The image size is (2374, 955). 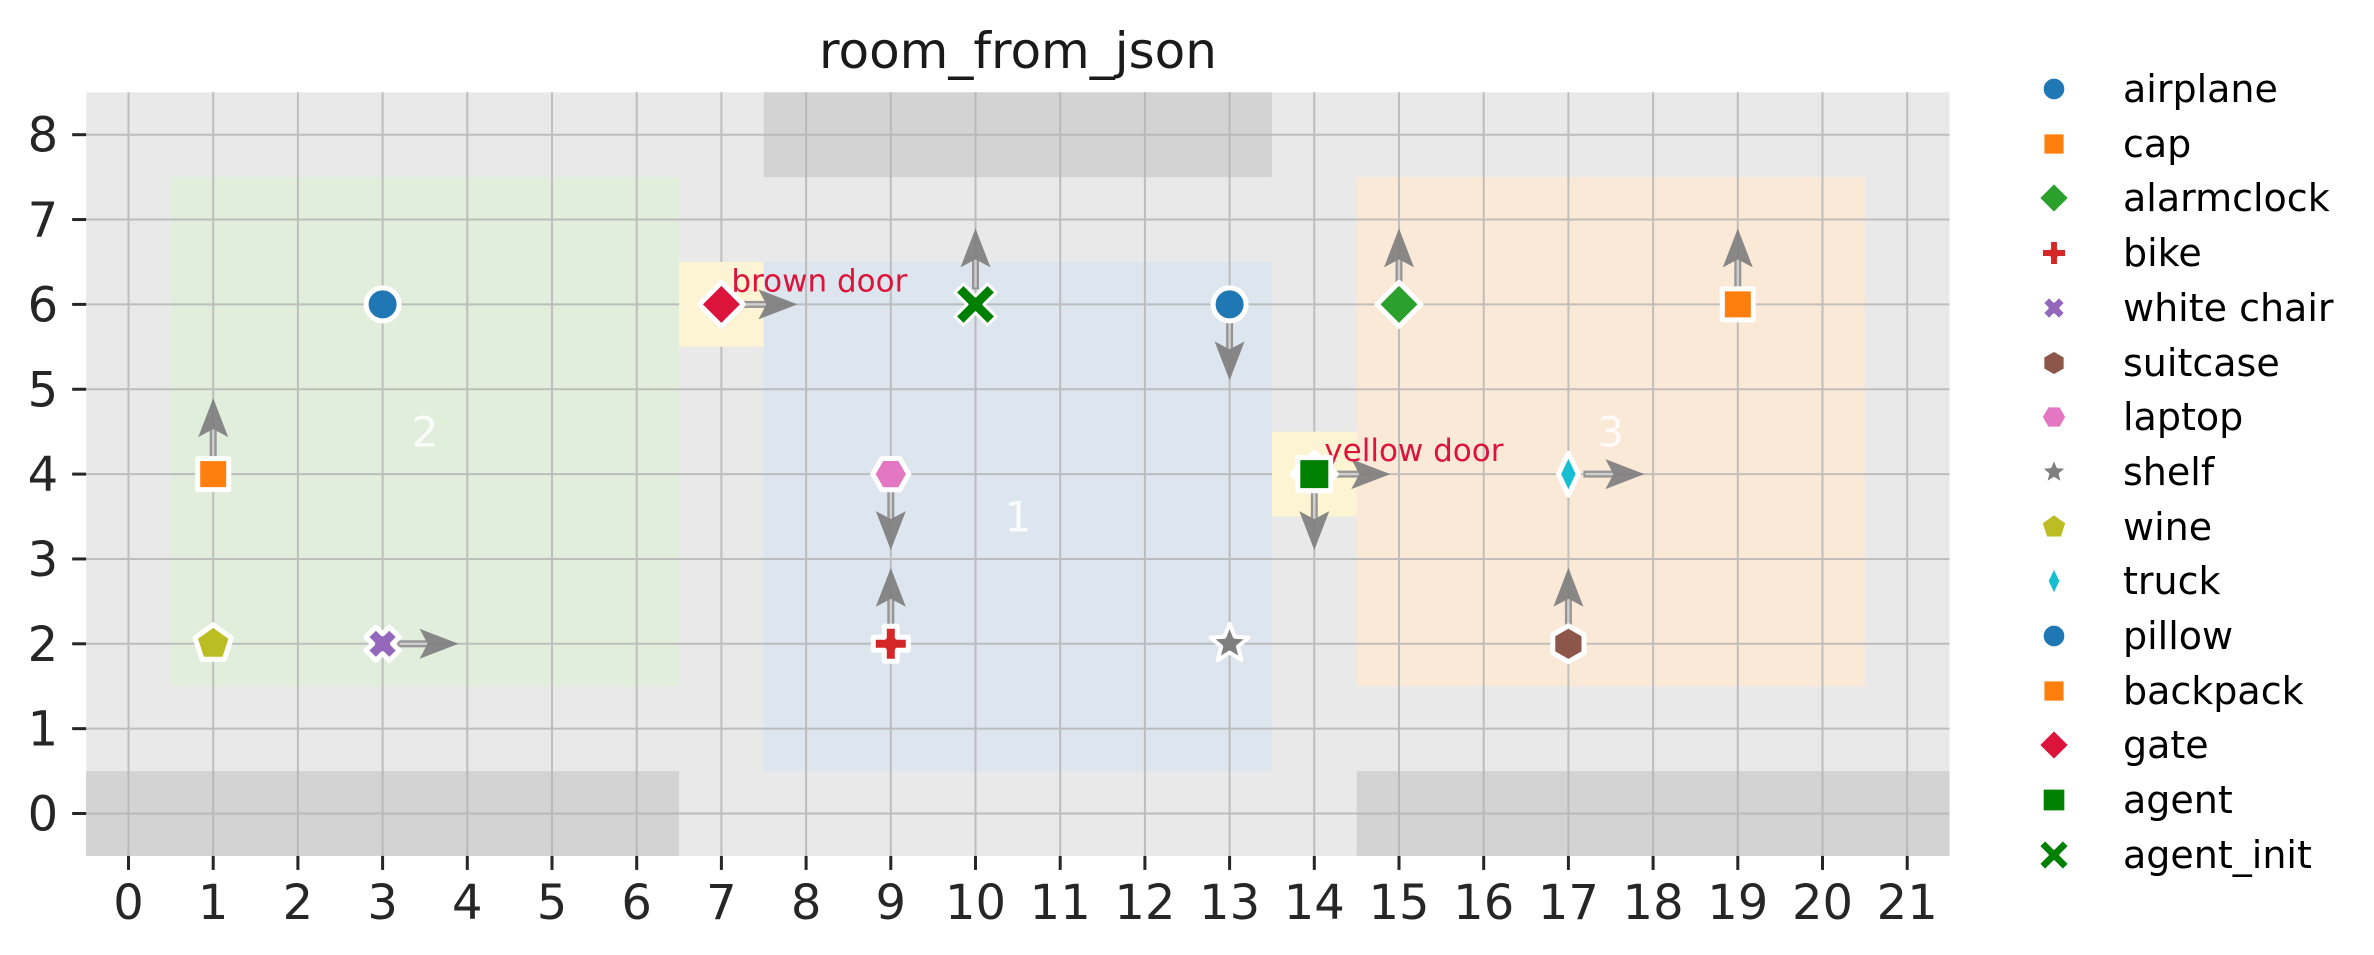 I want to click on legend-label: airplane, so click(x=2200, y=89).